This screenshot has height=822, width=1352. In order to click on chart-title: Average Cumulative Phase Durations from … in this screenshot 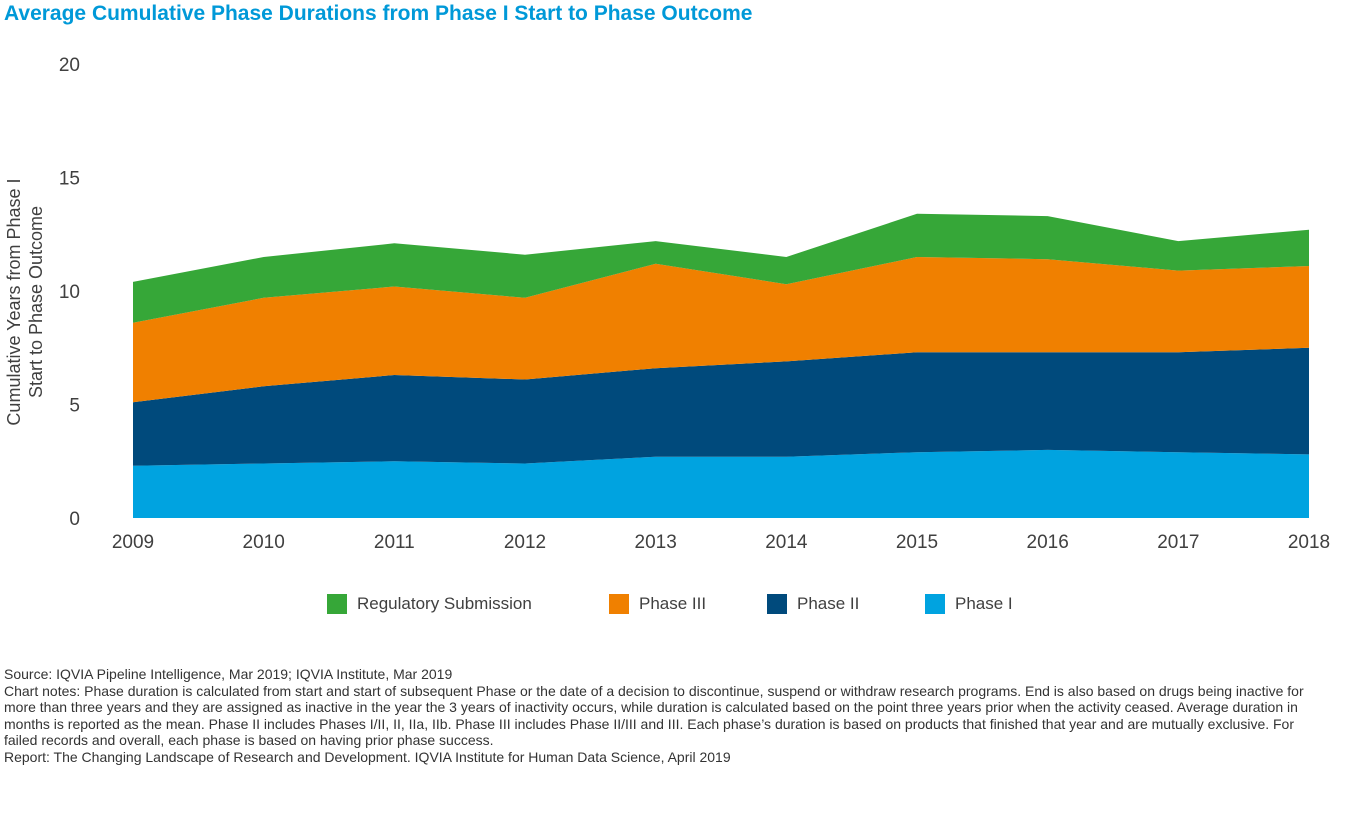, I will do `click(378, 13)`.